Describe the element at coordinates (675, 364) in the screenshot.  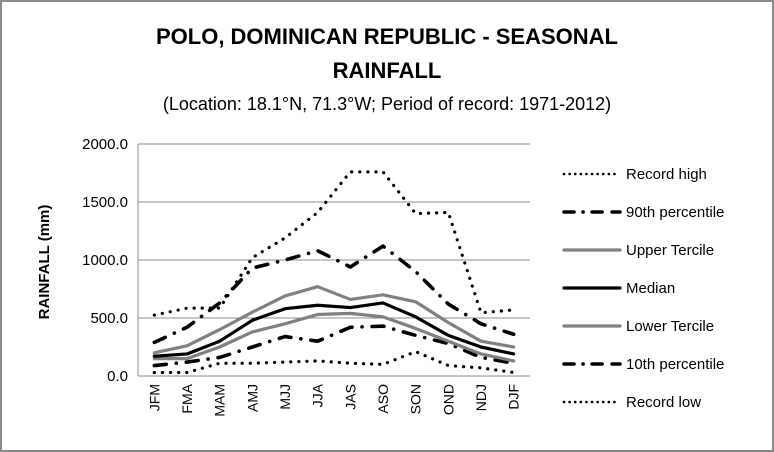
I see `legend-label: 10th percentile` at that location.